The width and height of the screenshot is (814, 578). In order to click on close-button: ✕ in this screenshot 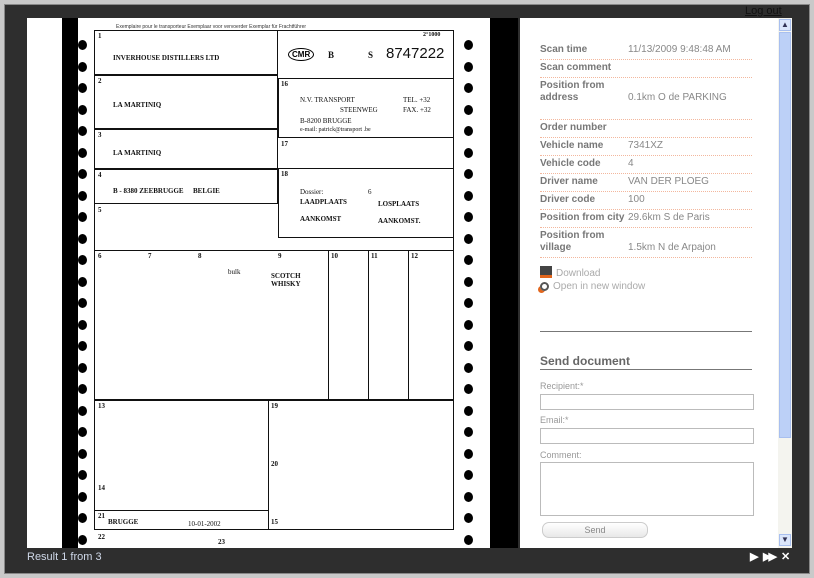, I will do `click(786, 557)`.